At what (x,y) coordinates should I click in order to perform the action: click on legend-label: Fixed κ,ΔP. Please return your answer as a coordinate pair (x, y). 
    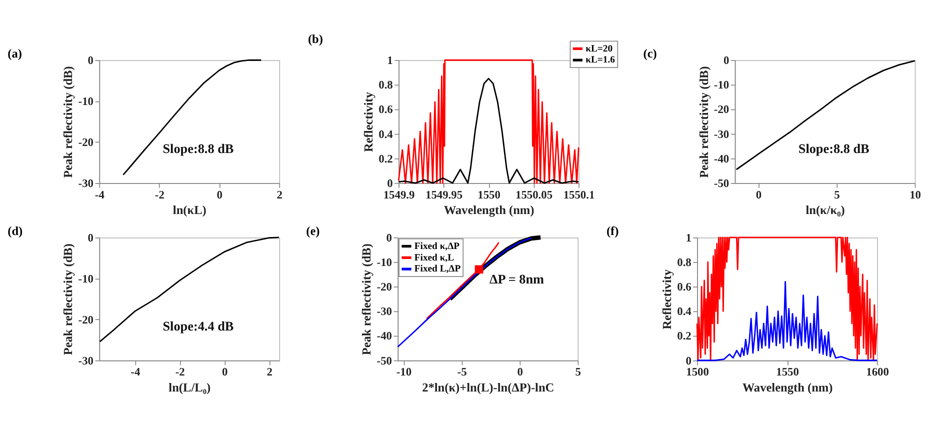
    Looking at the image, I should click on (437, 246).